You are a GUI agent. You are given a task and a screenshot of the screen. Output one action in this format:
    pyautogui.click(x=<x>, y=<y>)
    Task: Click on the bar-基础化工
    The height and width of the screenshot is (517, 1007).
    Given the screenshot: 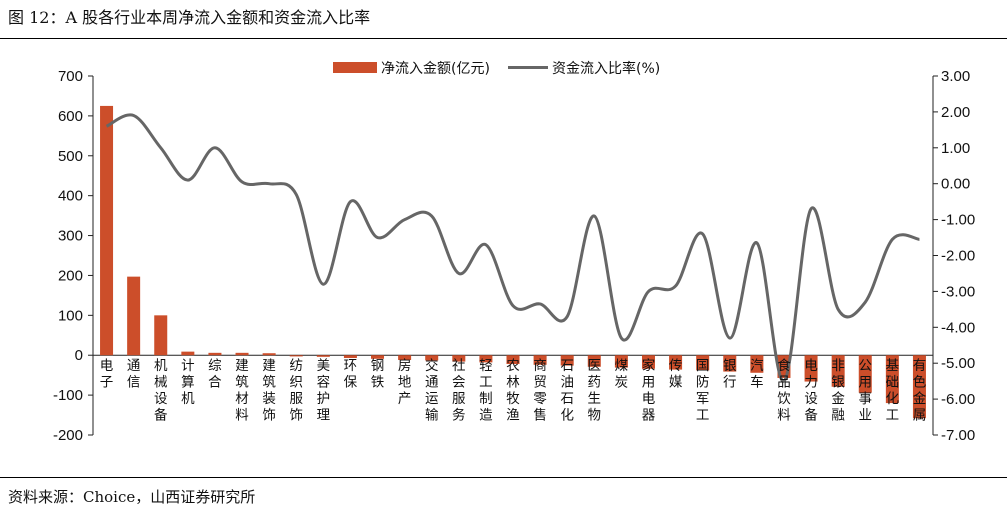 What is the action you would take?
    pyautogui.click(x=892, y=379)
    